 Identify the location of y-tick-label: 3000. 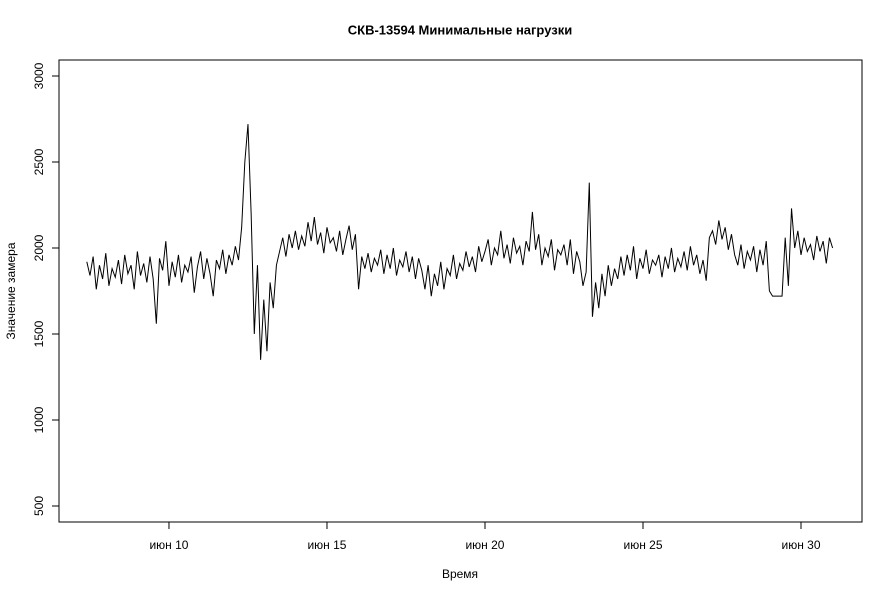
(39, 75).